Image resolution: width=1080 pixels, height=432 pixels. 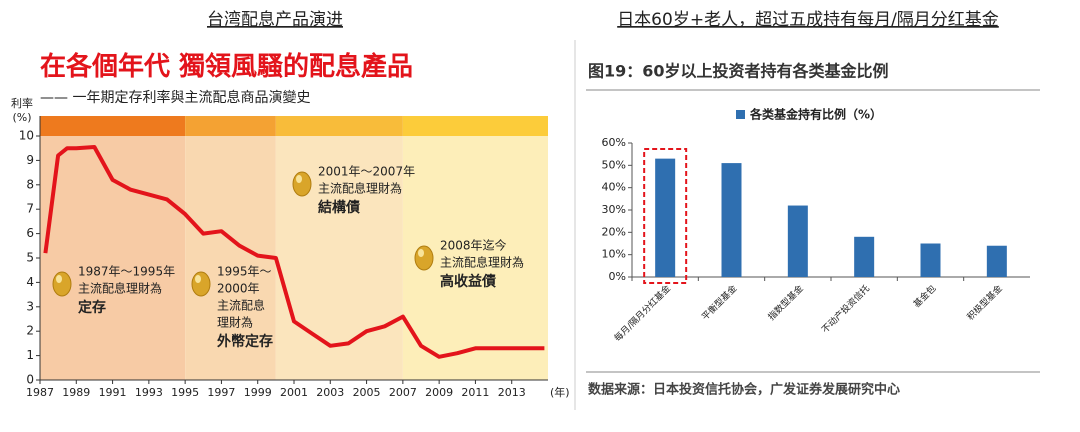 I want to click on era-note: 結構債, so click(x=339, y=207).